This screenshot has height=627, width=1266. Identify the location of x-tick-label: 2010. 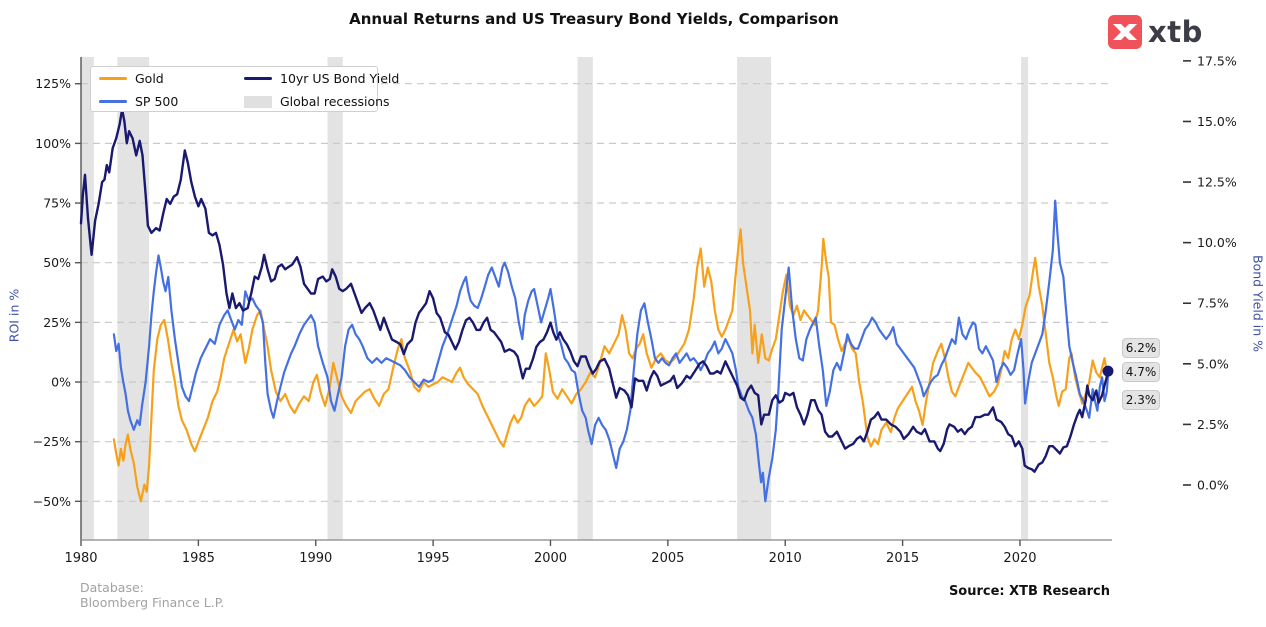
(785, 558).